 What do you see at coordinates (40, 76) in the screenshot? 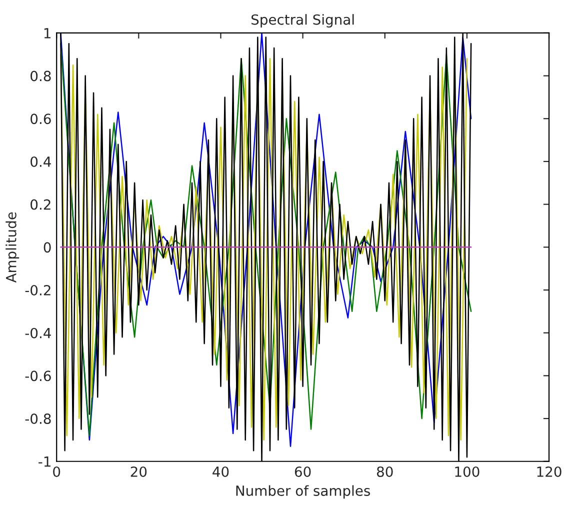
I see `y-tick-label: 0.8` at bounding box center [40, 76].